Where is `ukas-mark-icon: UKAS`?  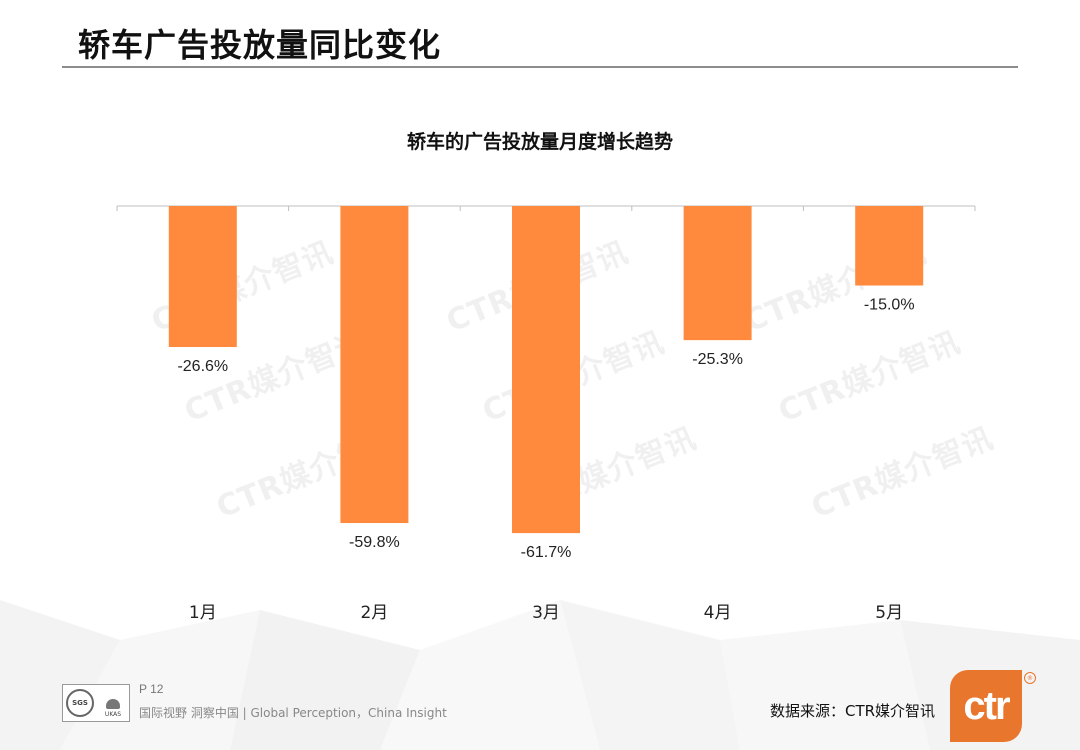 ukas-mark-icon: UKAS is located at coordinates (113, 703).